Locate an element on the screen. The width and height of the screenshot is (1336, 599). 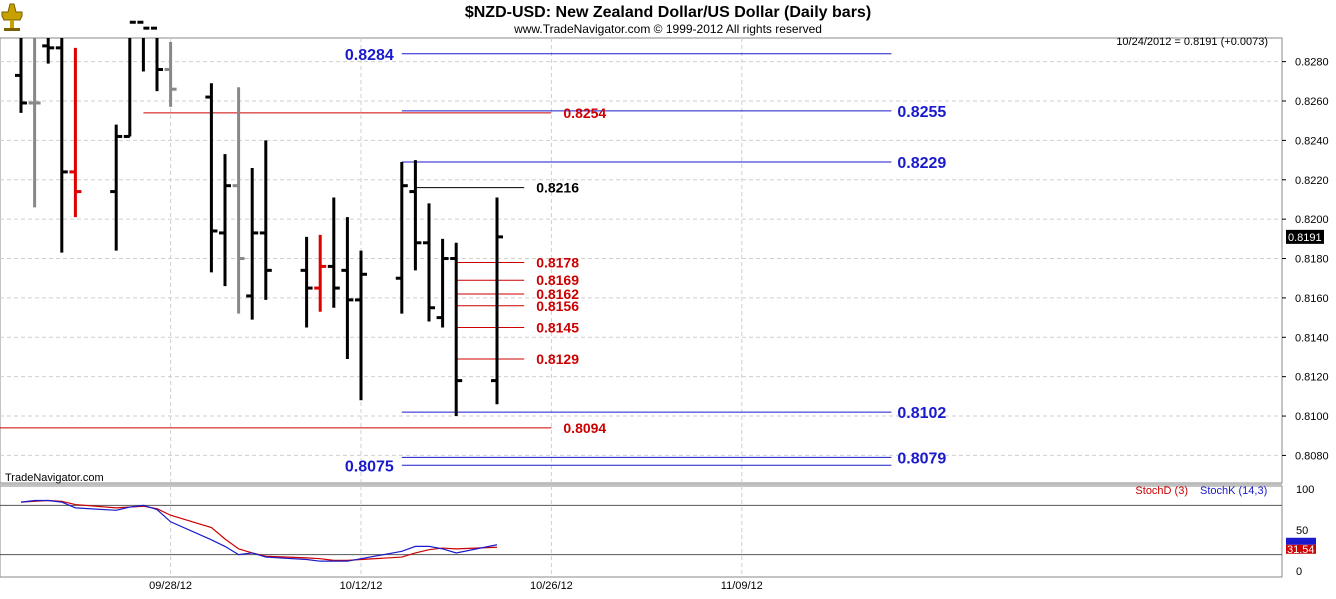
stoch-last-box-d is located at coordinates (1301, 549).